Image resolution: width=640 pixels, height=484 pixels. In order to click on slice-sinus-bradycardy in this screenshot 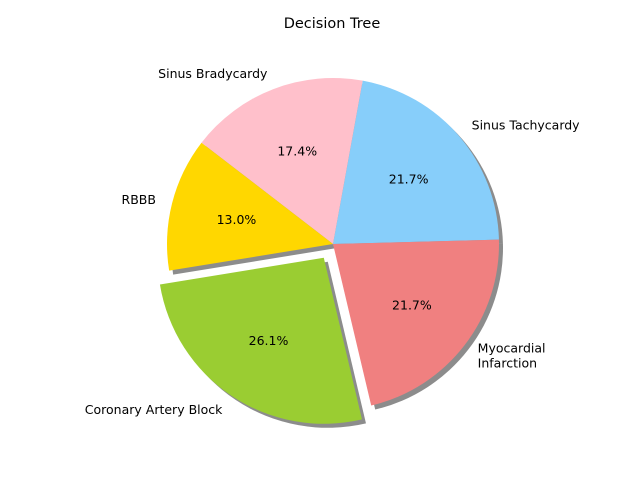, I will do `click(282, 161)`.